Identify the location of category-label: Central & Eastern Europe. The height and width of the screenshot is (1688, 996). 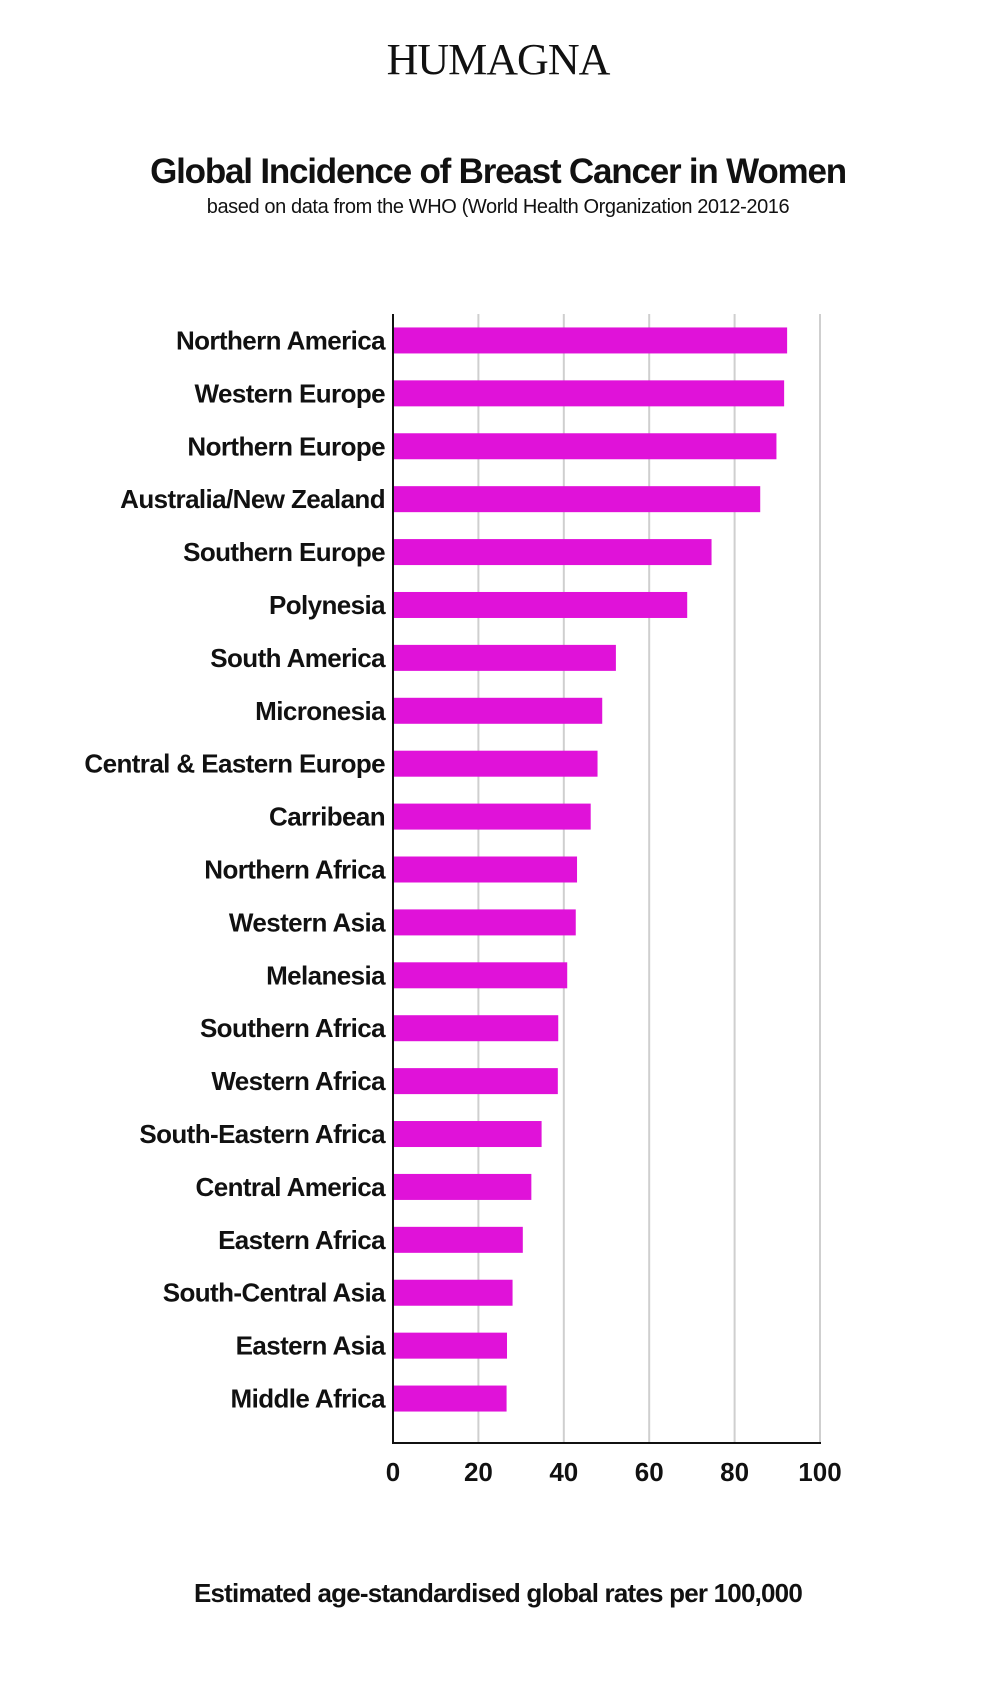
(234, 764).